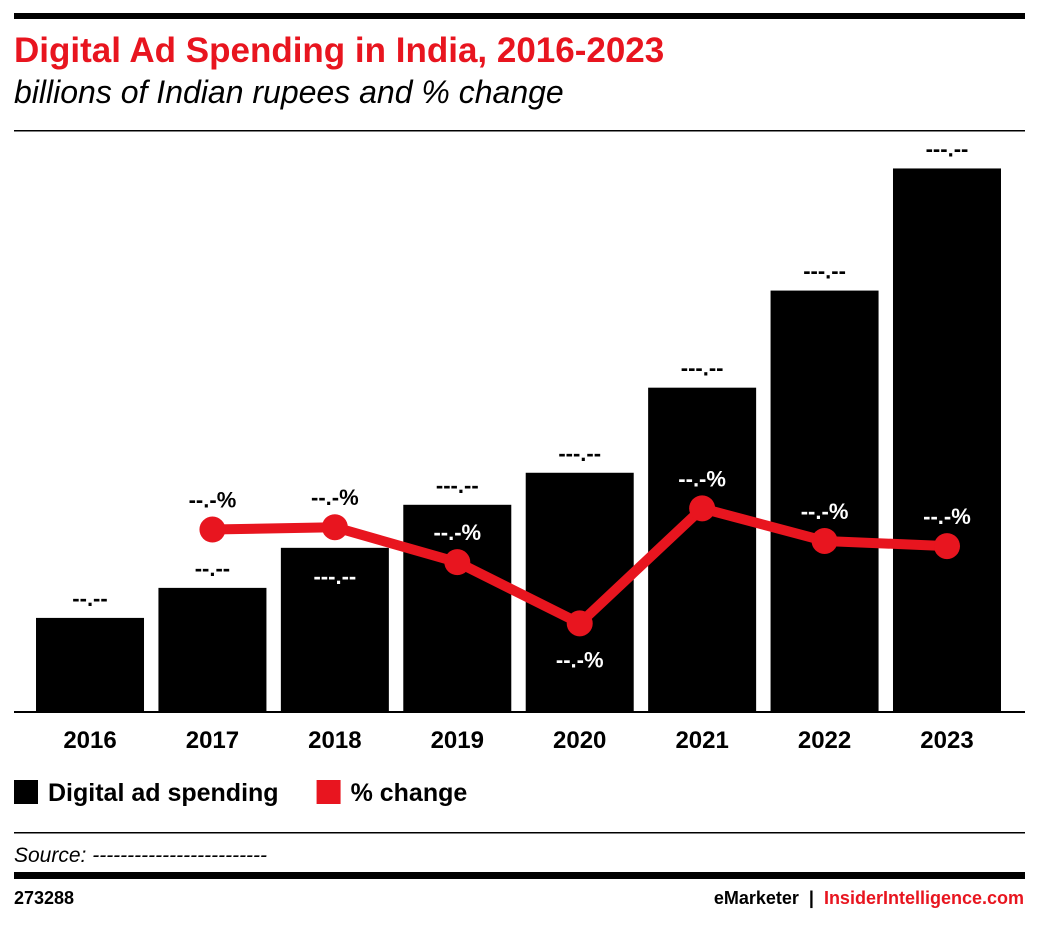  Describe the element at coordinates (334, 740) in the screenshot. I see `x-tick-label: 2018` at that location.